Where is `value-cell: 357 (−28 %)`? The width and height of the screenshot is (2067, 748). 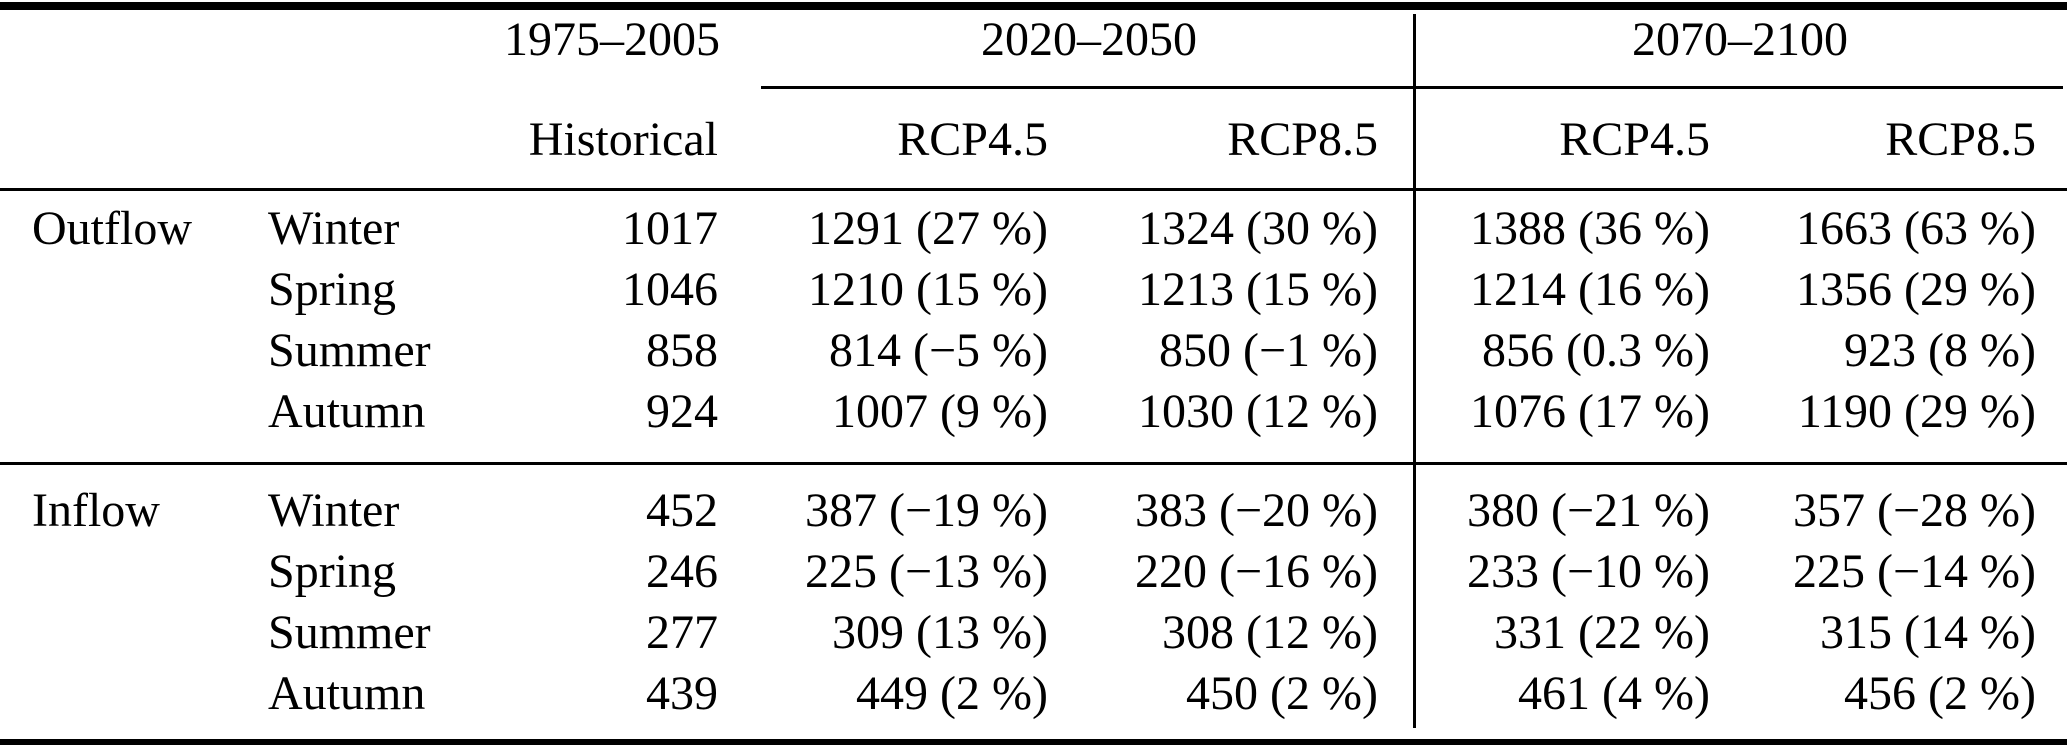 value-cell: 357 (−28 %) is located at coordinates (1914, 510).